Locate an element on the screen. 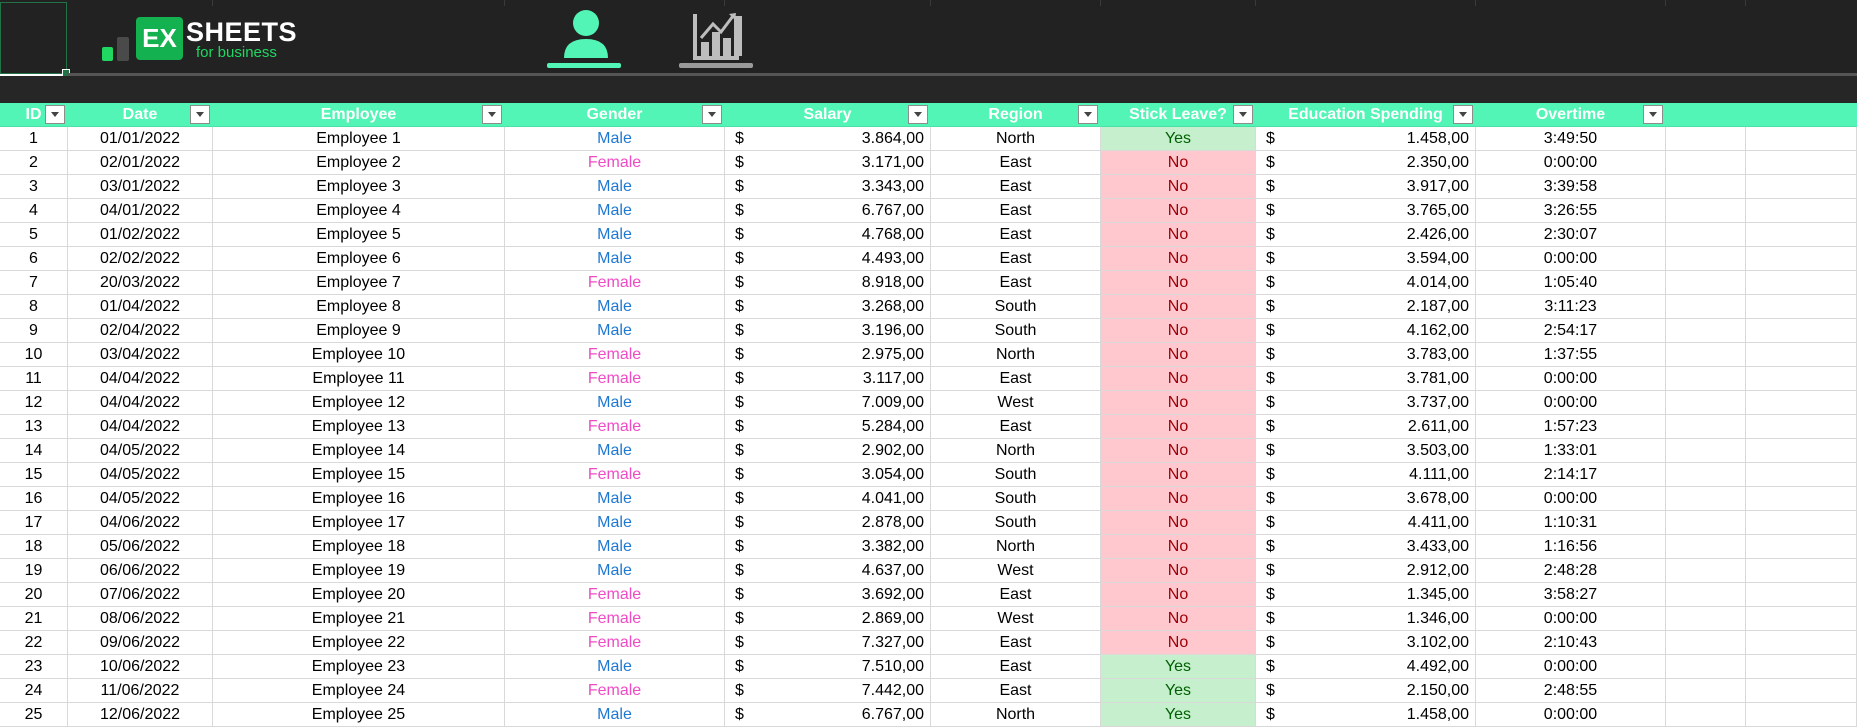 This screenshot has height=727, width=1857. selected-cell is located at coordinates (35, 39).